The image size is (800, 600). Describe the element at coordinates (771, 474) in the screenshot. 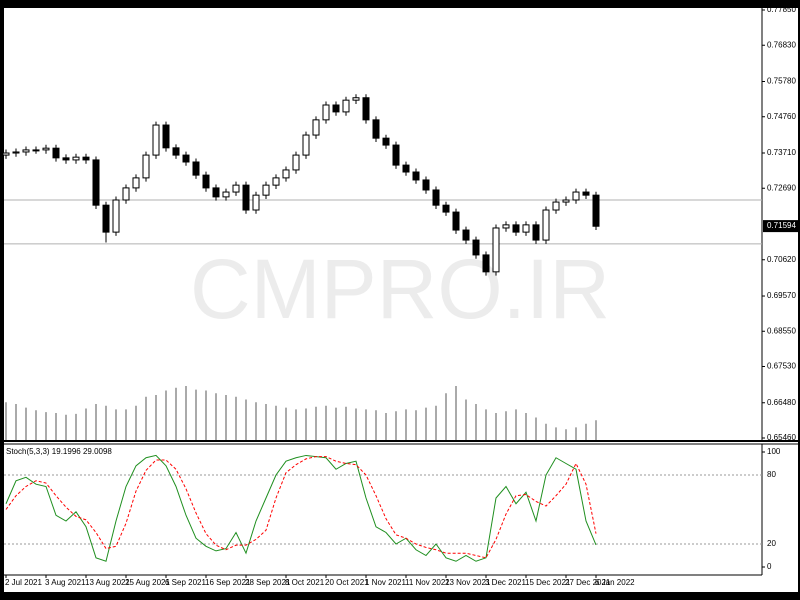

I see `indicator-tick-label: 80` at that location.